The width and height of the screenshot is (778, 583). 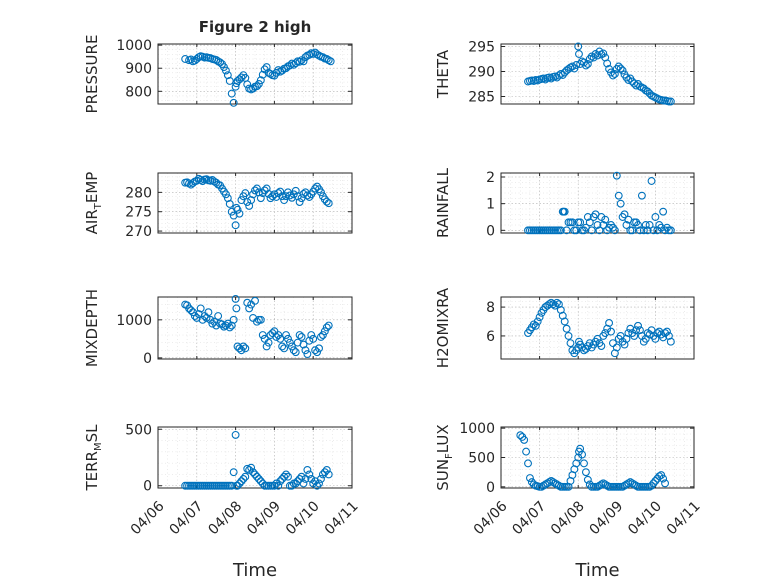 I want to click on y-tick-label: 275, so click(x=138, y=213).